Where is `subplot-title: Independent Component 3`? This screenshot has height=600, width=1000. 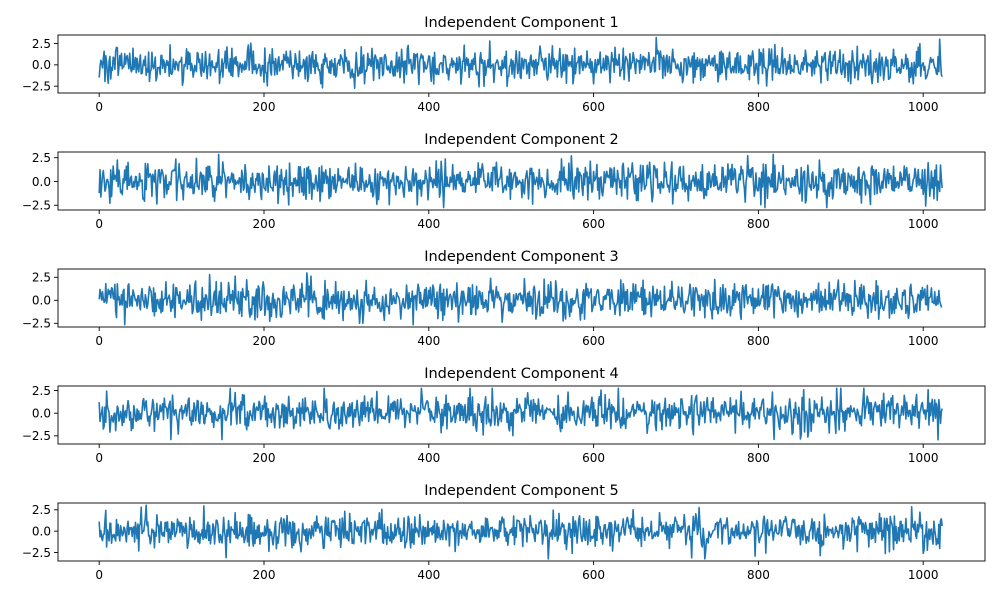 subplot-title: Independent Component 3 is located at coordinates (521, 257).